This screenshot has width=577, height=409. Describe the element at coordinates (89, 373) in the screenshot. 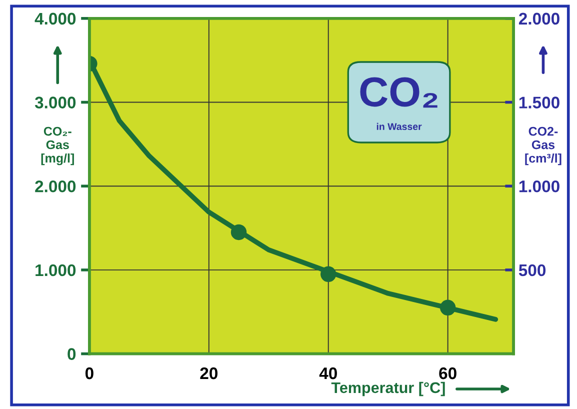

I see `x-tick-label: 0` at that location.